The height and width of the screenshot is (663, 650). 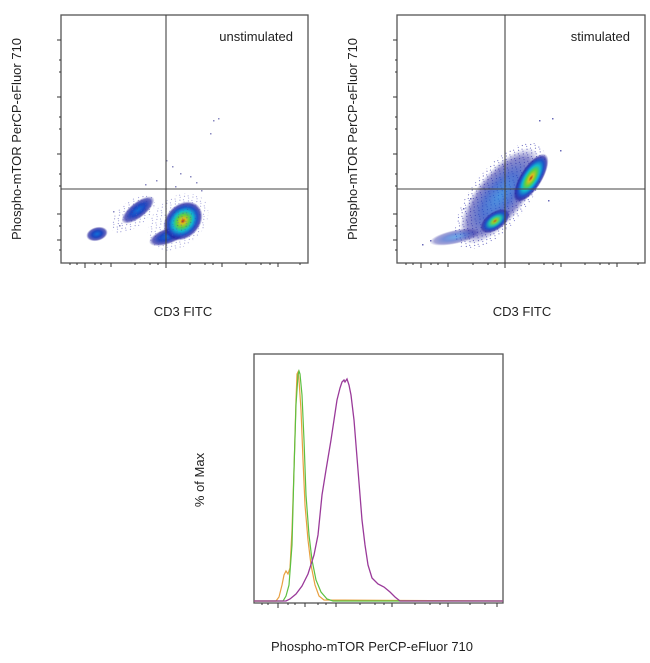 I want to click on histogram-series-green, so click(x=378, y=485).